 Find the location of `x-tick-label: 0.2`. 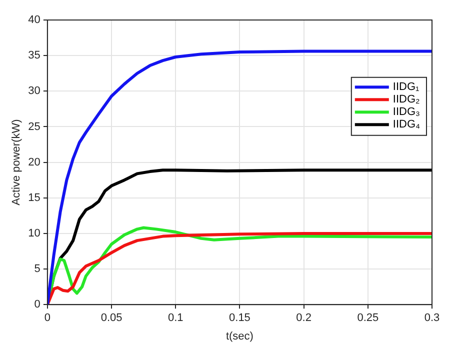

x-tick-label: 0.2 is located at coordinates (304, 318).